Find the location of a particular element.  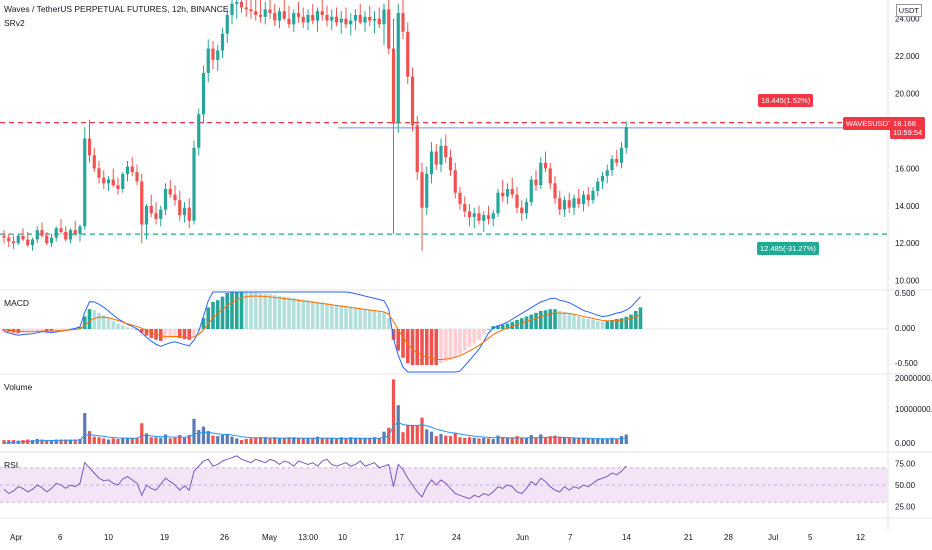

current-price: 18.168 is located at coordinates (904, 123).